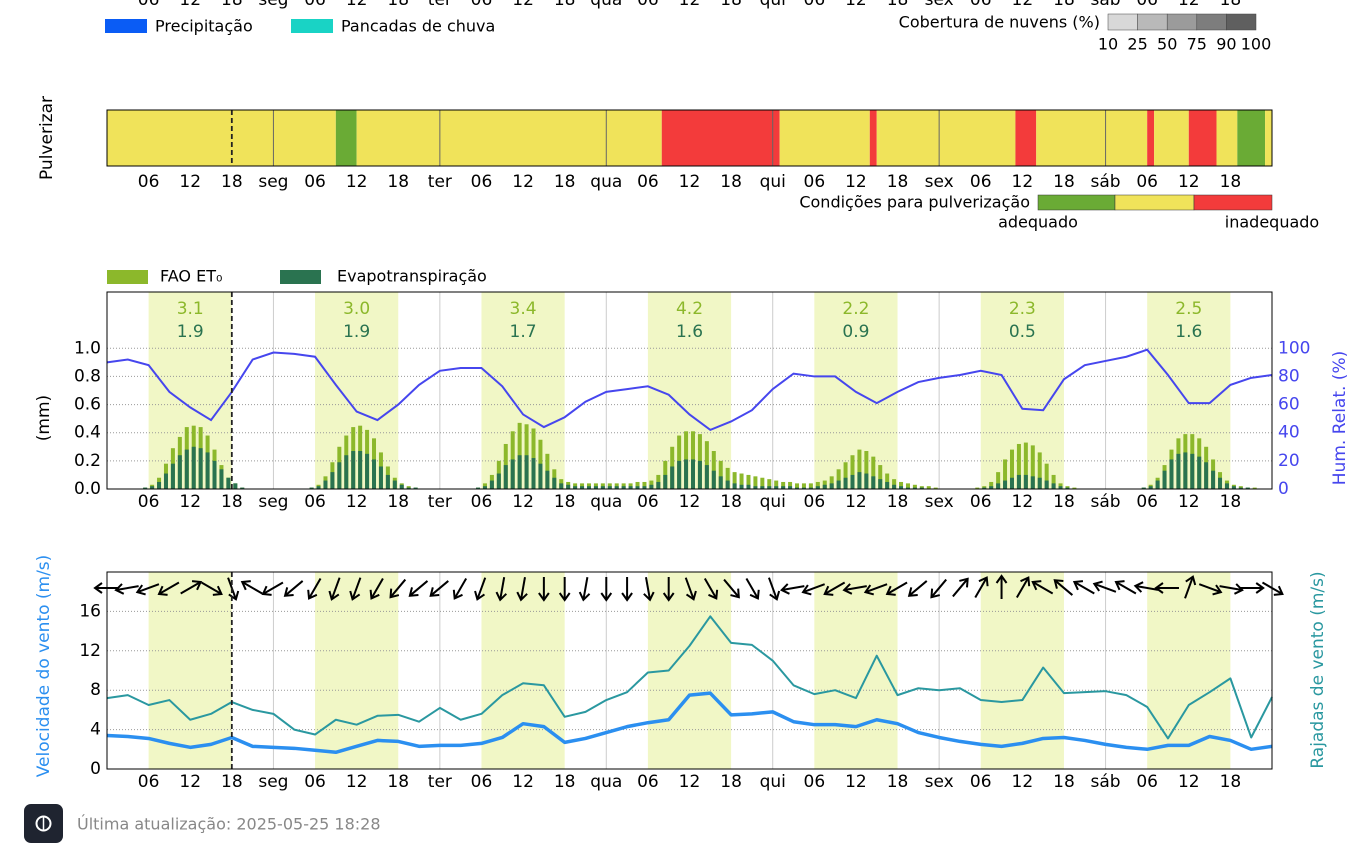 The image size is (1363, 865). I want to click on x-tick-label: 18, so click(731, 5).